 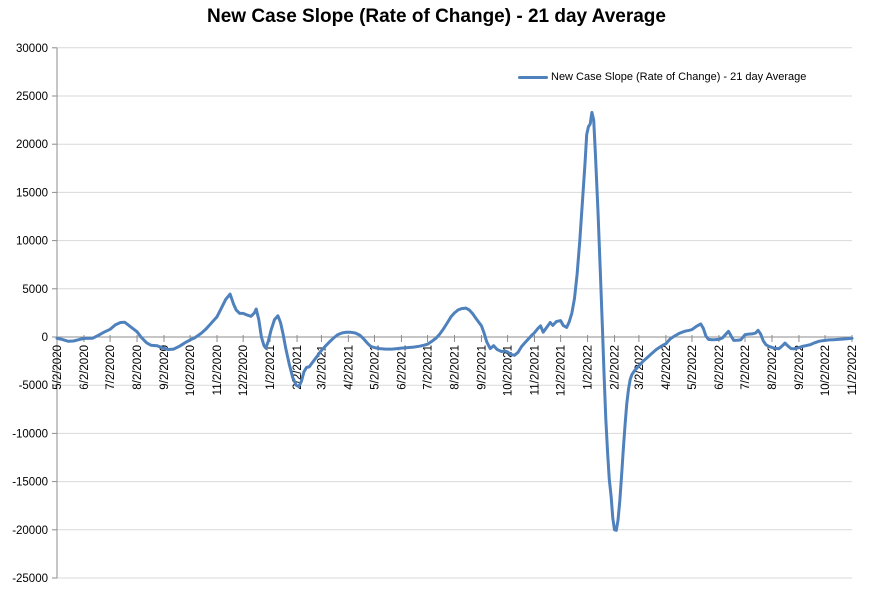 What do you see at coordinates (746, 367) in the screenshot?
I see `x-axis-label: 7/2/2022` at bounding box center [746, 367].